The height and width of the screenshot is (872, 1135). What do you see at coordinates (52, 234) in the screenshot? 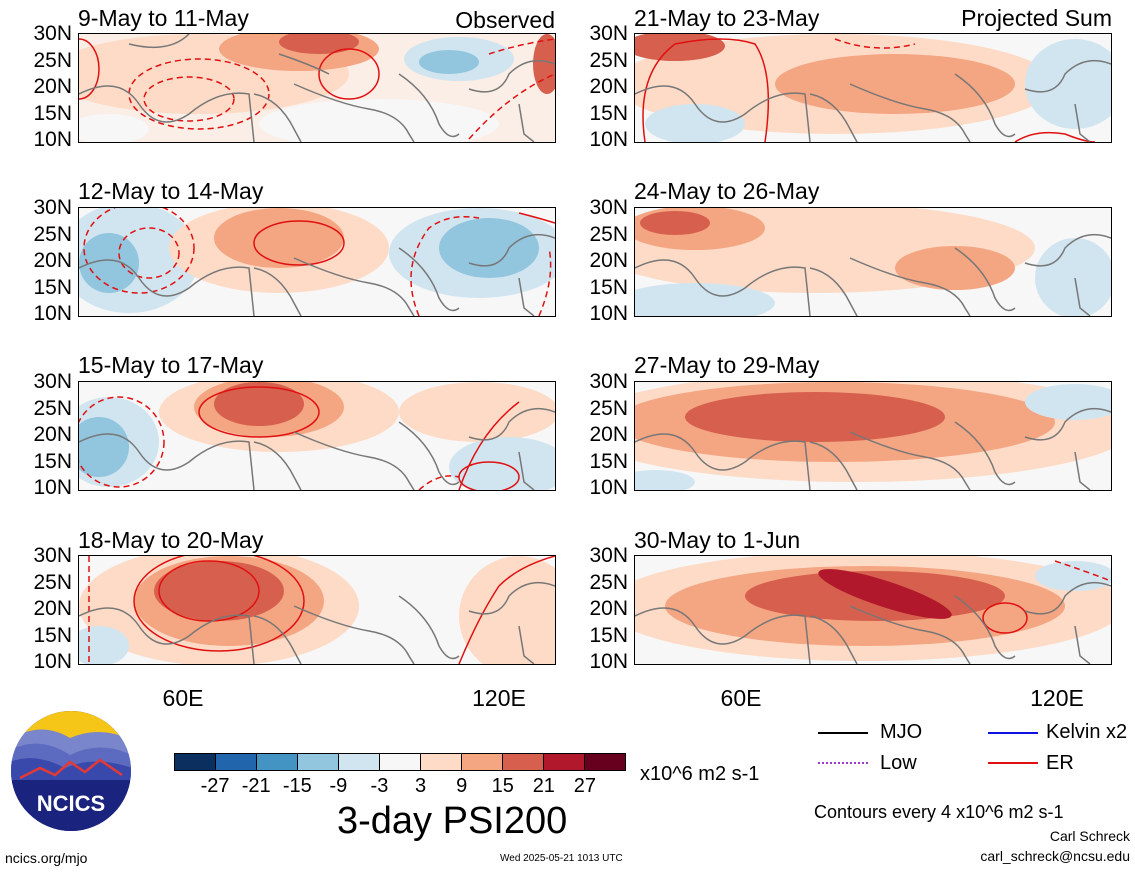
I see `left-row-2-lat-25n: 25N` at bounding box center [52, 234].